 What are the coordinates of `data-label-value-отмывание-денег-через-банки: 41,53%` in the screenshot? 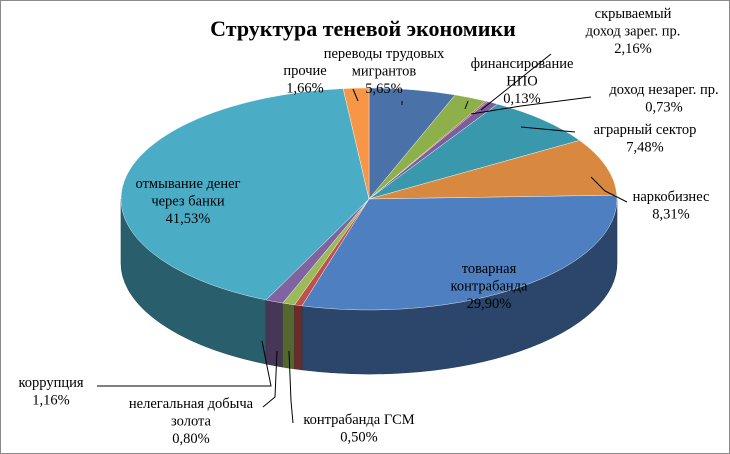 It's located at (188, 219).